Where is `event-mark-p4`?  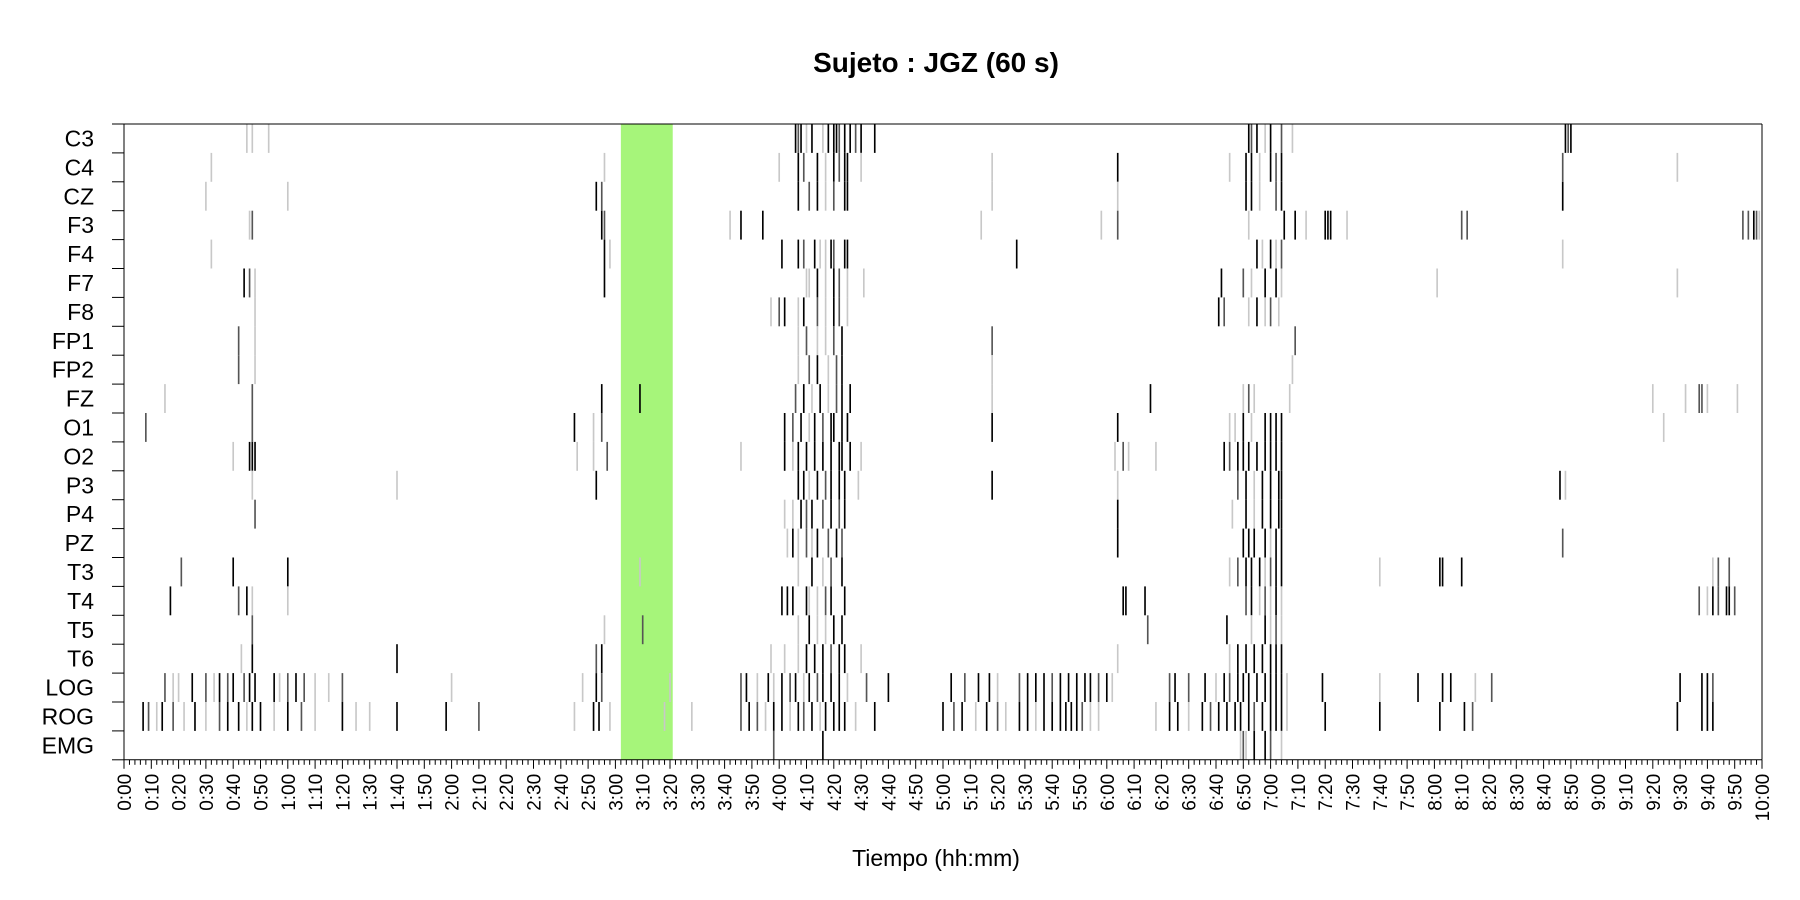
event-mark-p4 is located at coordinates (1278, 514).